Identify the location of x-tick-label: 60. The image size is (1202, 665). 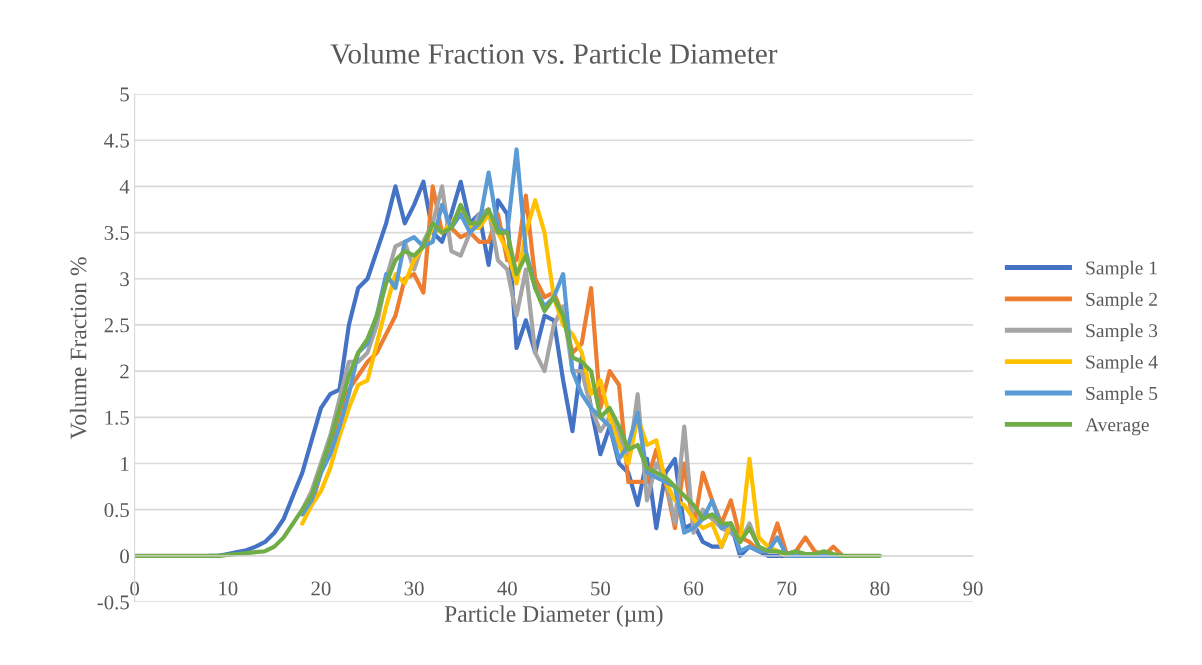
(694, 588).